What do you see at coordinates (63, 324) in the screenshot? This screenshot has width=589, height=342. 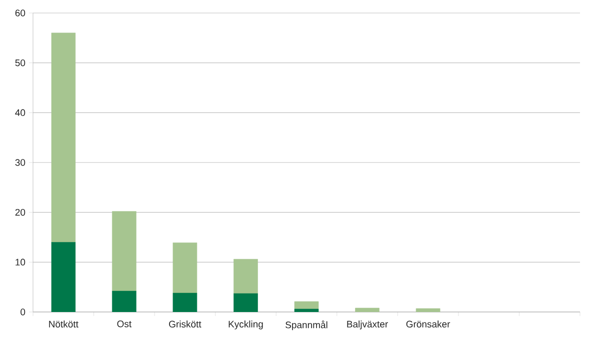 I see `x-tick-label: Nötkött` at bounding box center [63, 324].